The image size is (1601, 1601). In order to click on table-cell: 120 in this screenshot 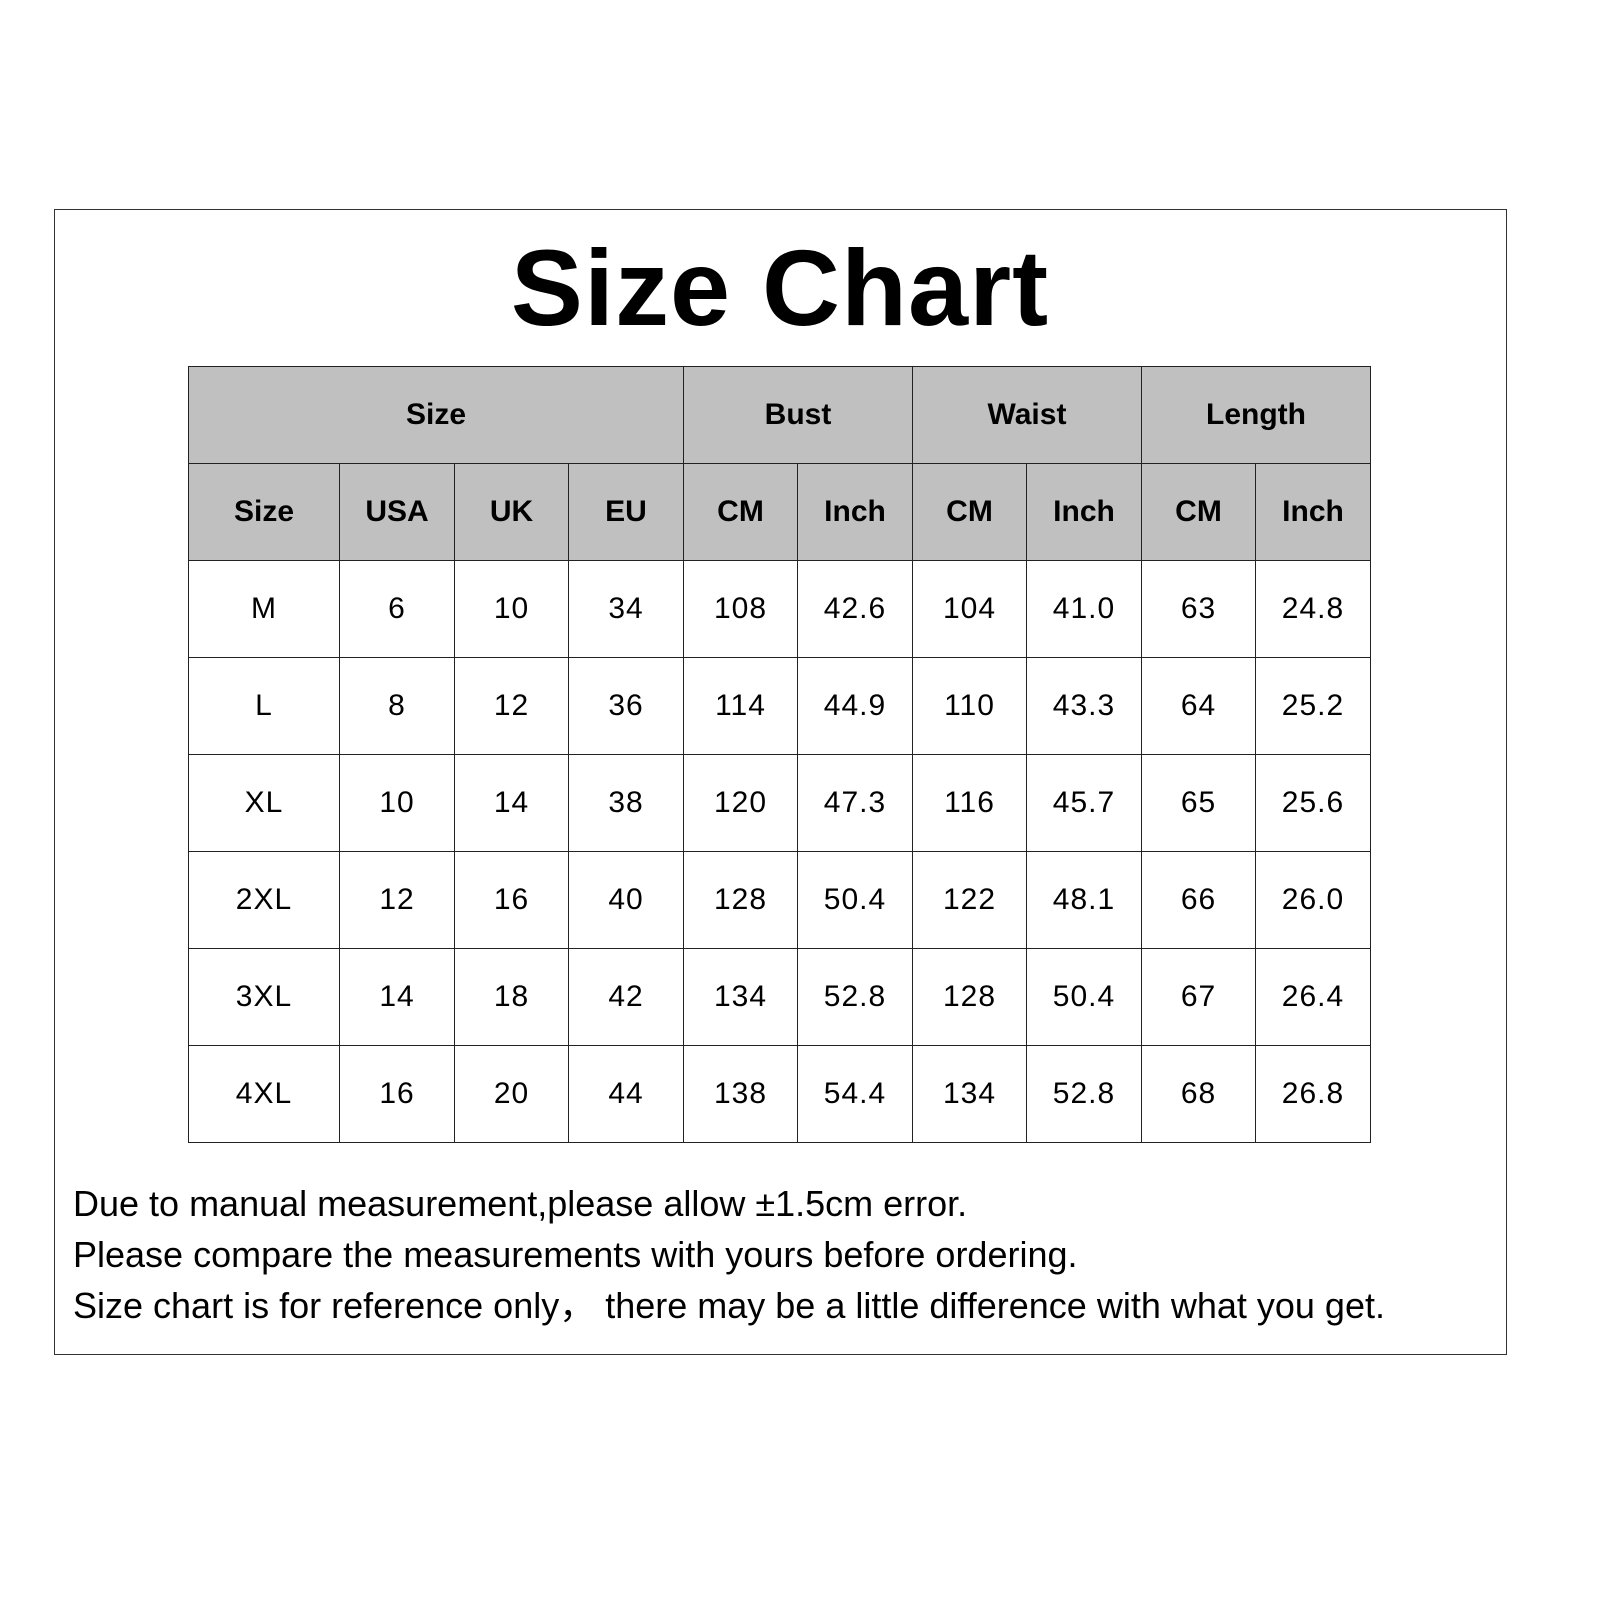, I will do `click(740, 803)`.